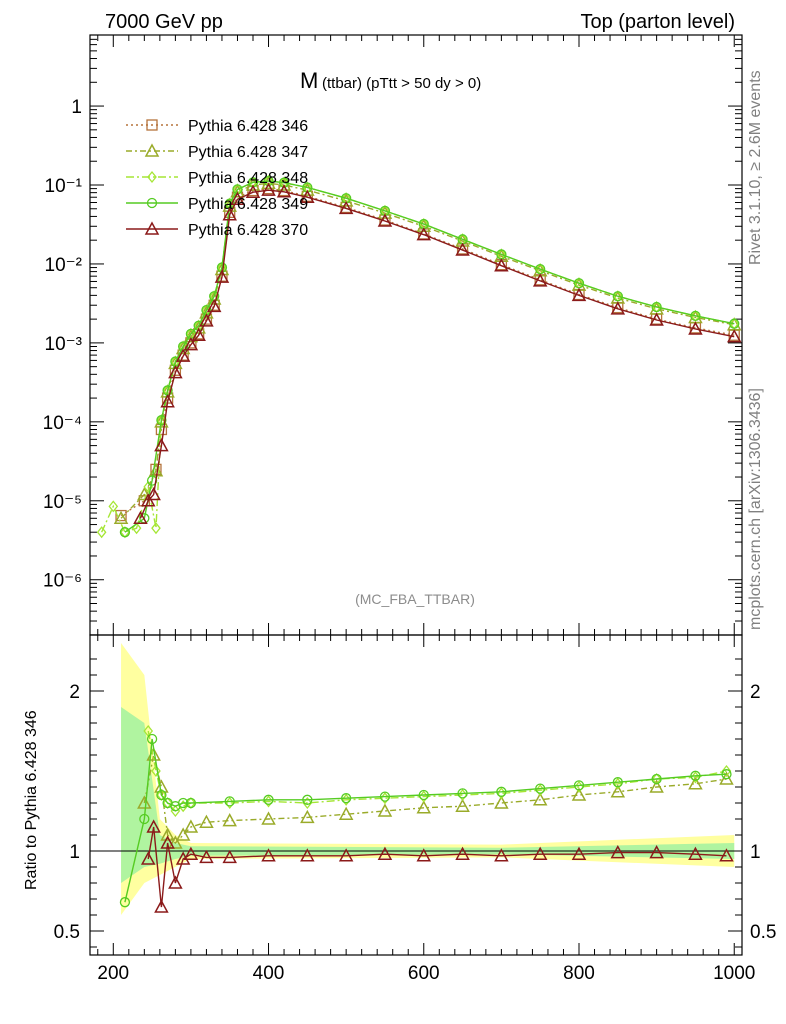  What do you see at coordinates (164, 22) in the screenshot?
I see `header-left: 7000 GeV pp` at bounding box center [164, 22].